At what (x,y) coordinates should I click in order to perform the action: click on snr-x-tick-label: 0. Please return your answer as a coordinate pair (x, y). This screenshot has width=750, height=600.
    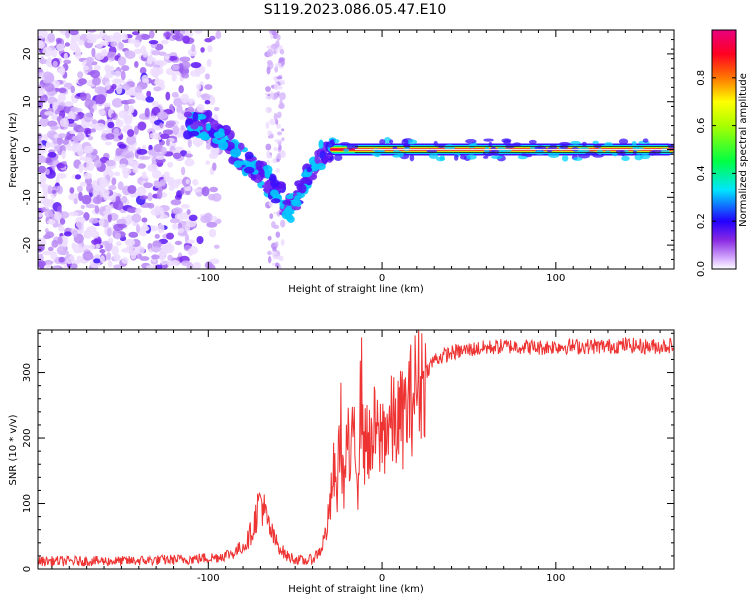
    Looking at the image, I should click on (382, 578).